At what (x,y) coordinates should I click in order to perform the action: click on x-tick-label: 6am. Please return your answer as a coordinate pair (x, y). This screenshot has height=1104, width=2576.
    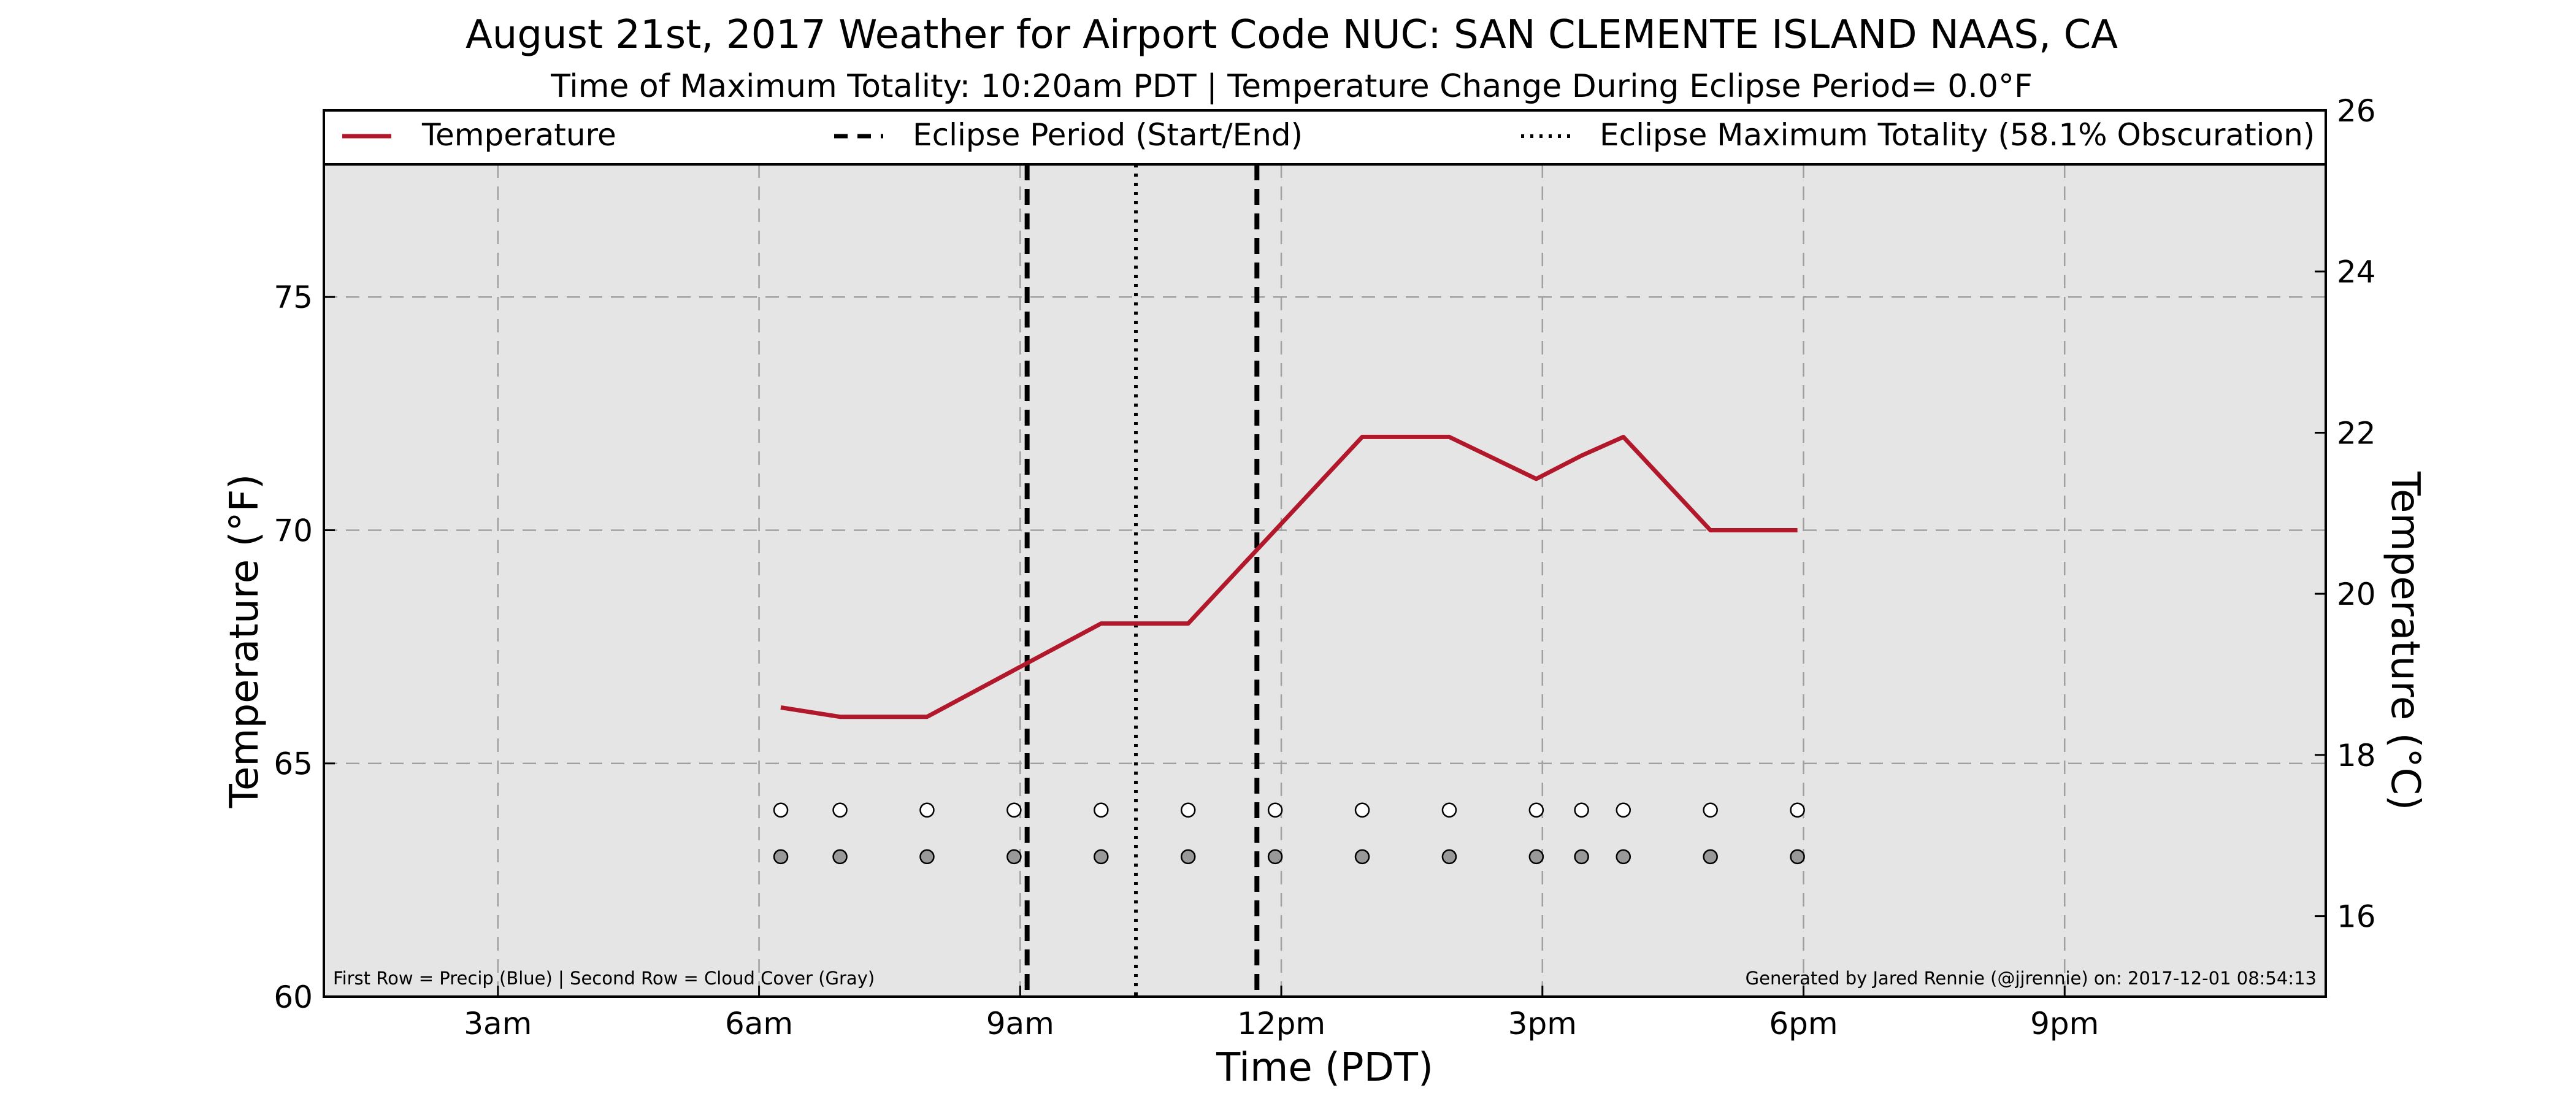
    Looking at the image, I should click on (759, 1023).